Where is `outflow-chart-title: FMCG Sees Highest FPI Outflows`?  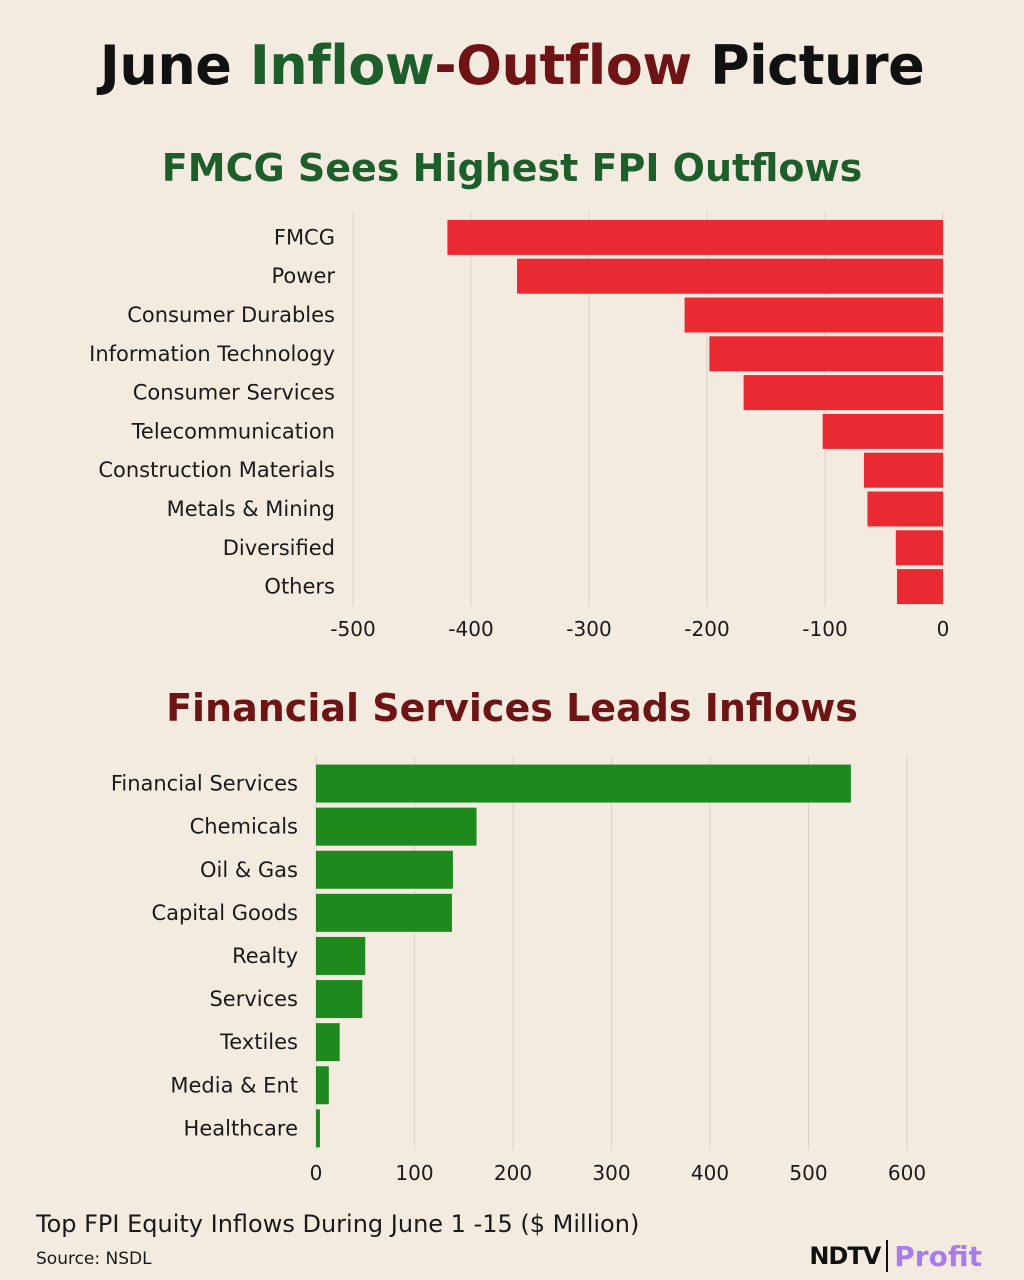 outflow-chart-title: FMCG Sees Highest FPI Outflows is located at coordinates (512, 168).